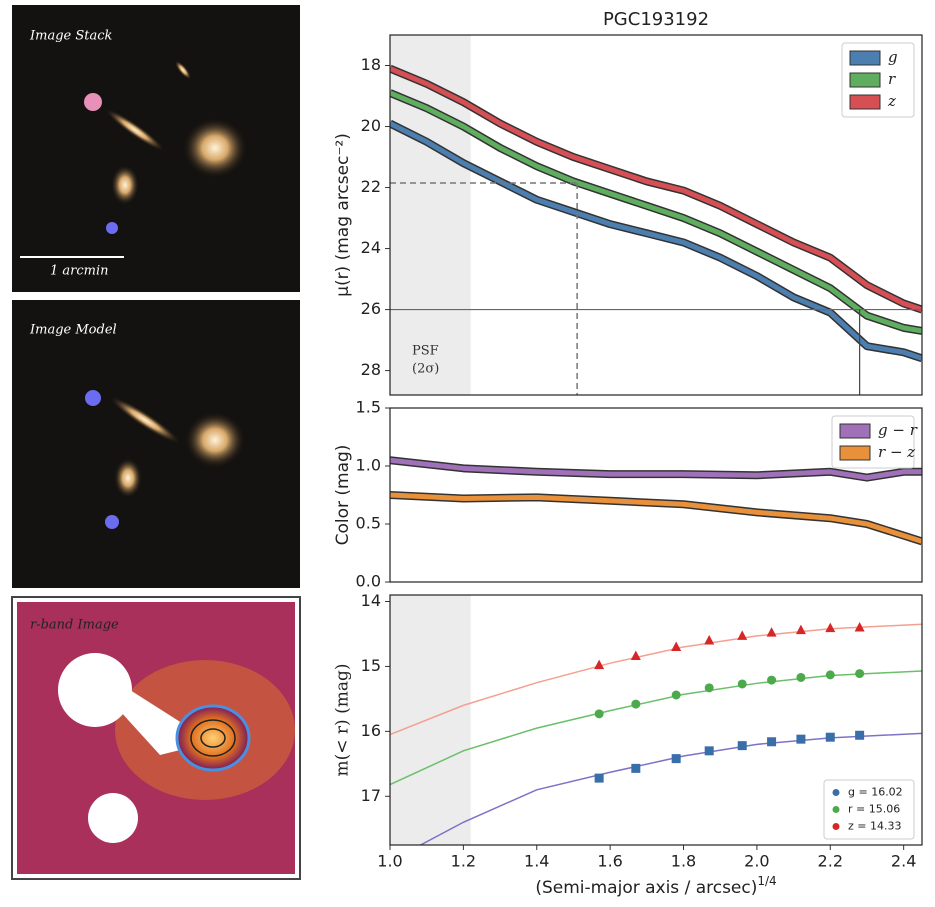 The image size is (935, 907). Describe the element at coordinates (896, 452) in the screenshot. I see `legend-label: r − z` at that location.